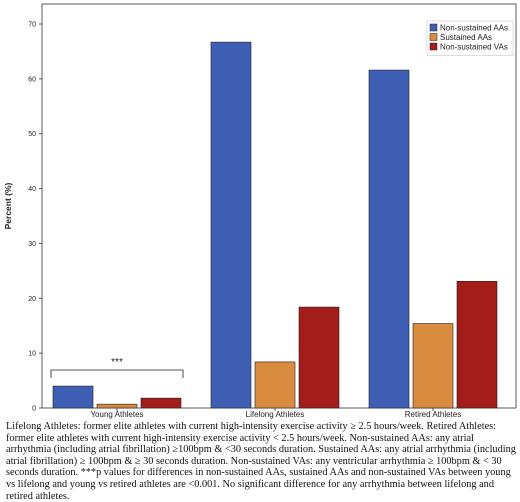 This screenshot has width=520, height=502. What do you see at coordinates (32, 244) in the screenshot?
I see `y-tick-label: 30` at bounding box center [32, 244].